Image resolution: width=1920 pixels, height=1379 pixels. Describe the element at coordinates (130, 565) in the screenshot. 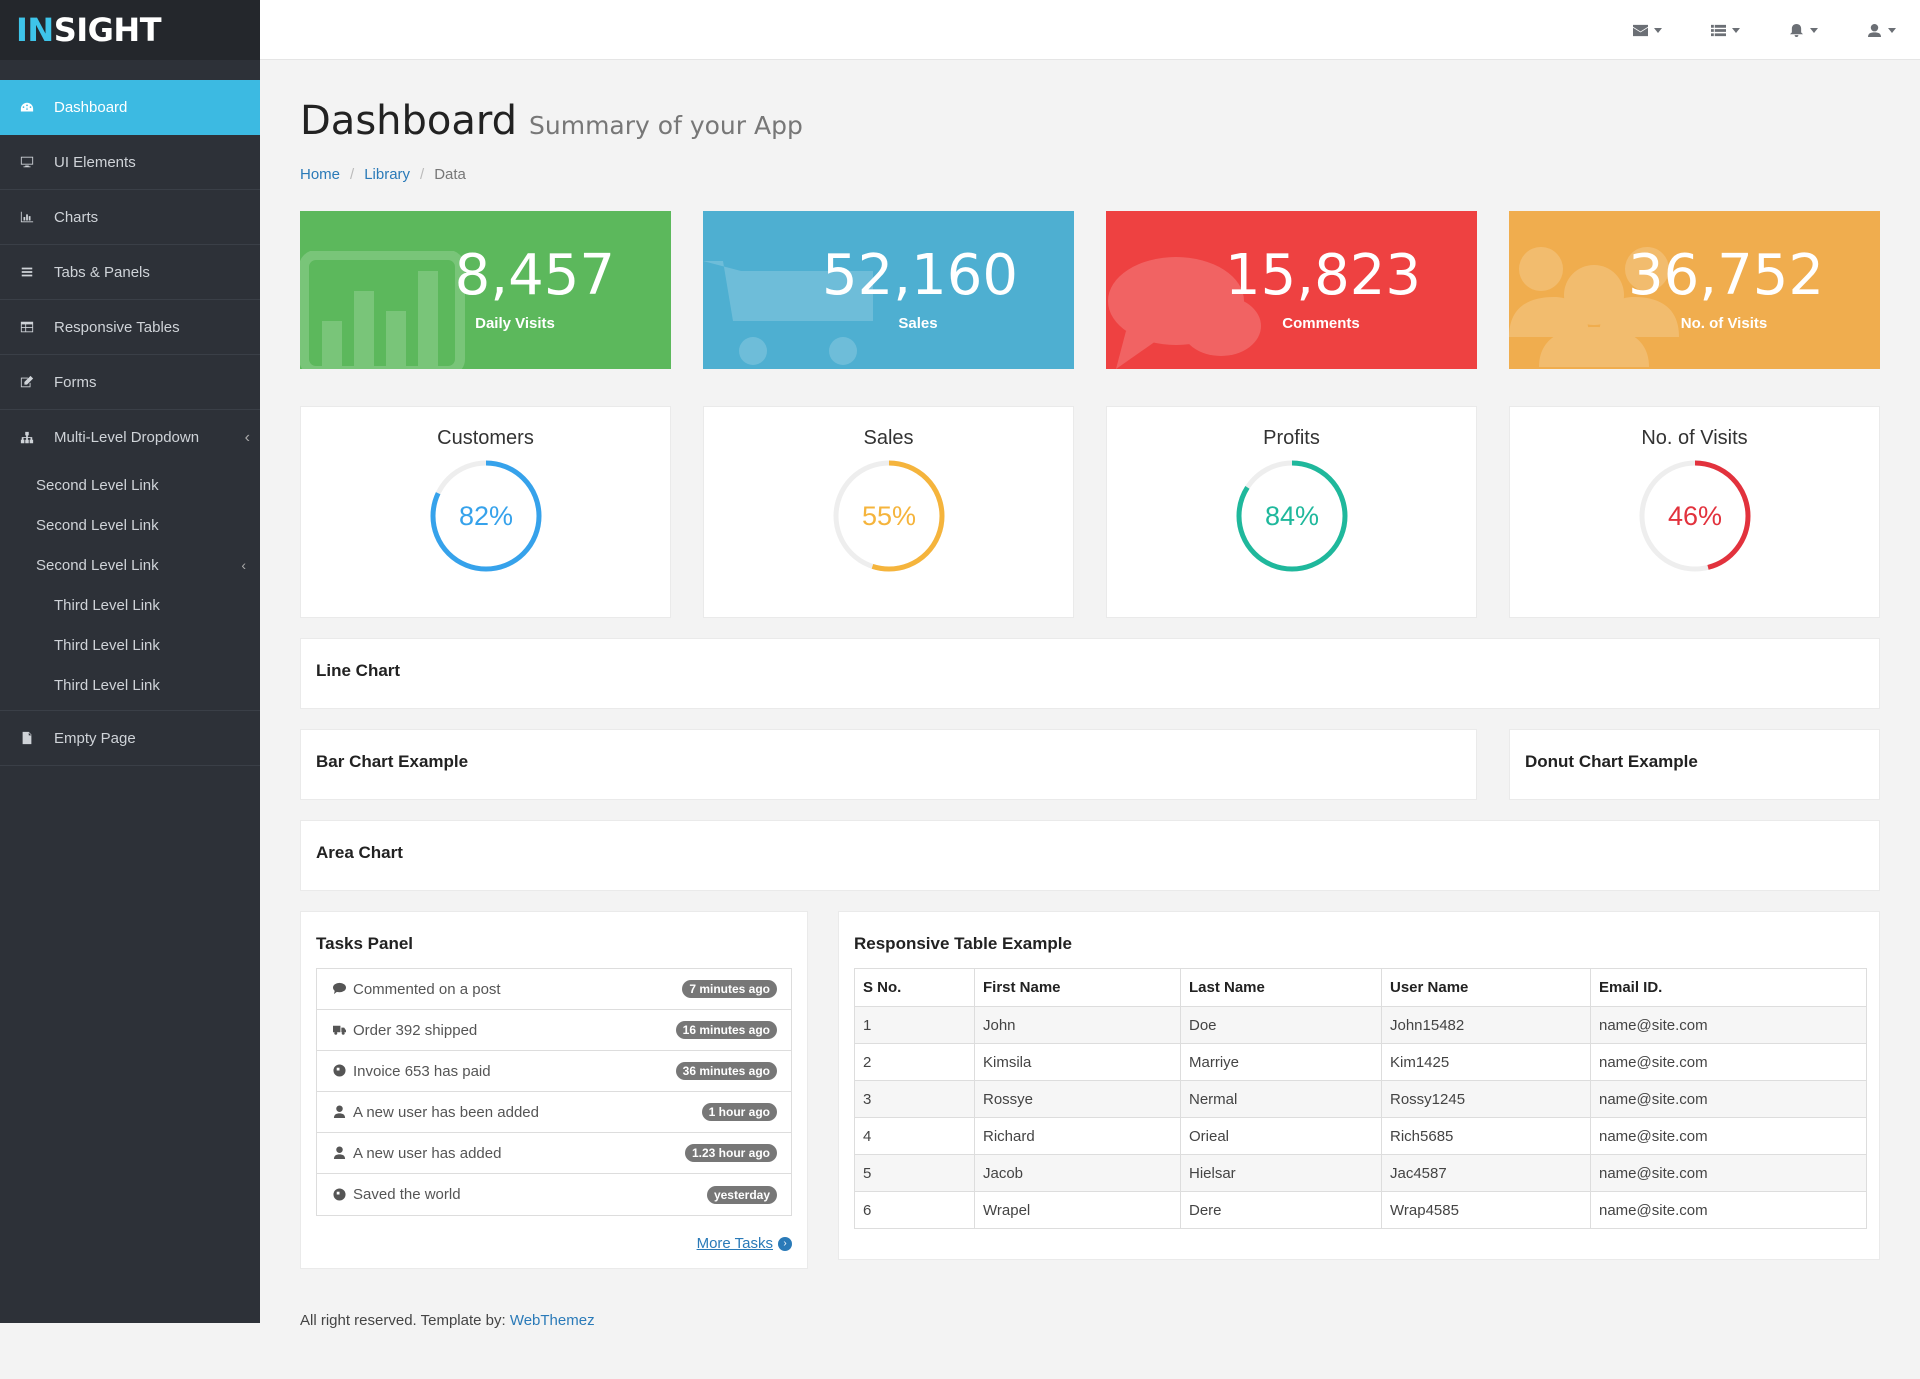

I see `sidebar-sub-item: Second Level Link ‹` at that location.